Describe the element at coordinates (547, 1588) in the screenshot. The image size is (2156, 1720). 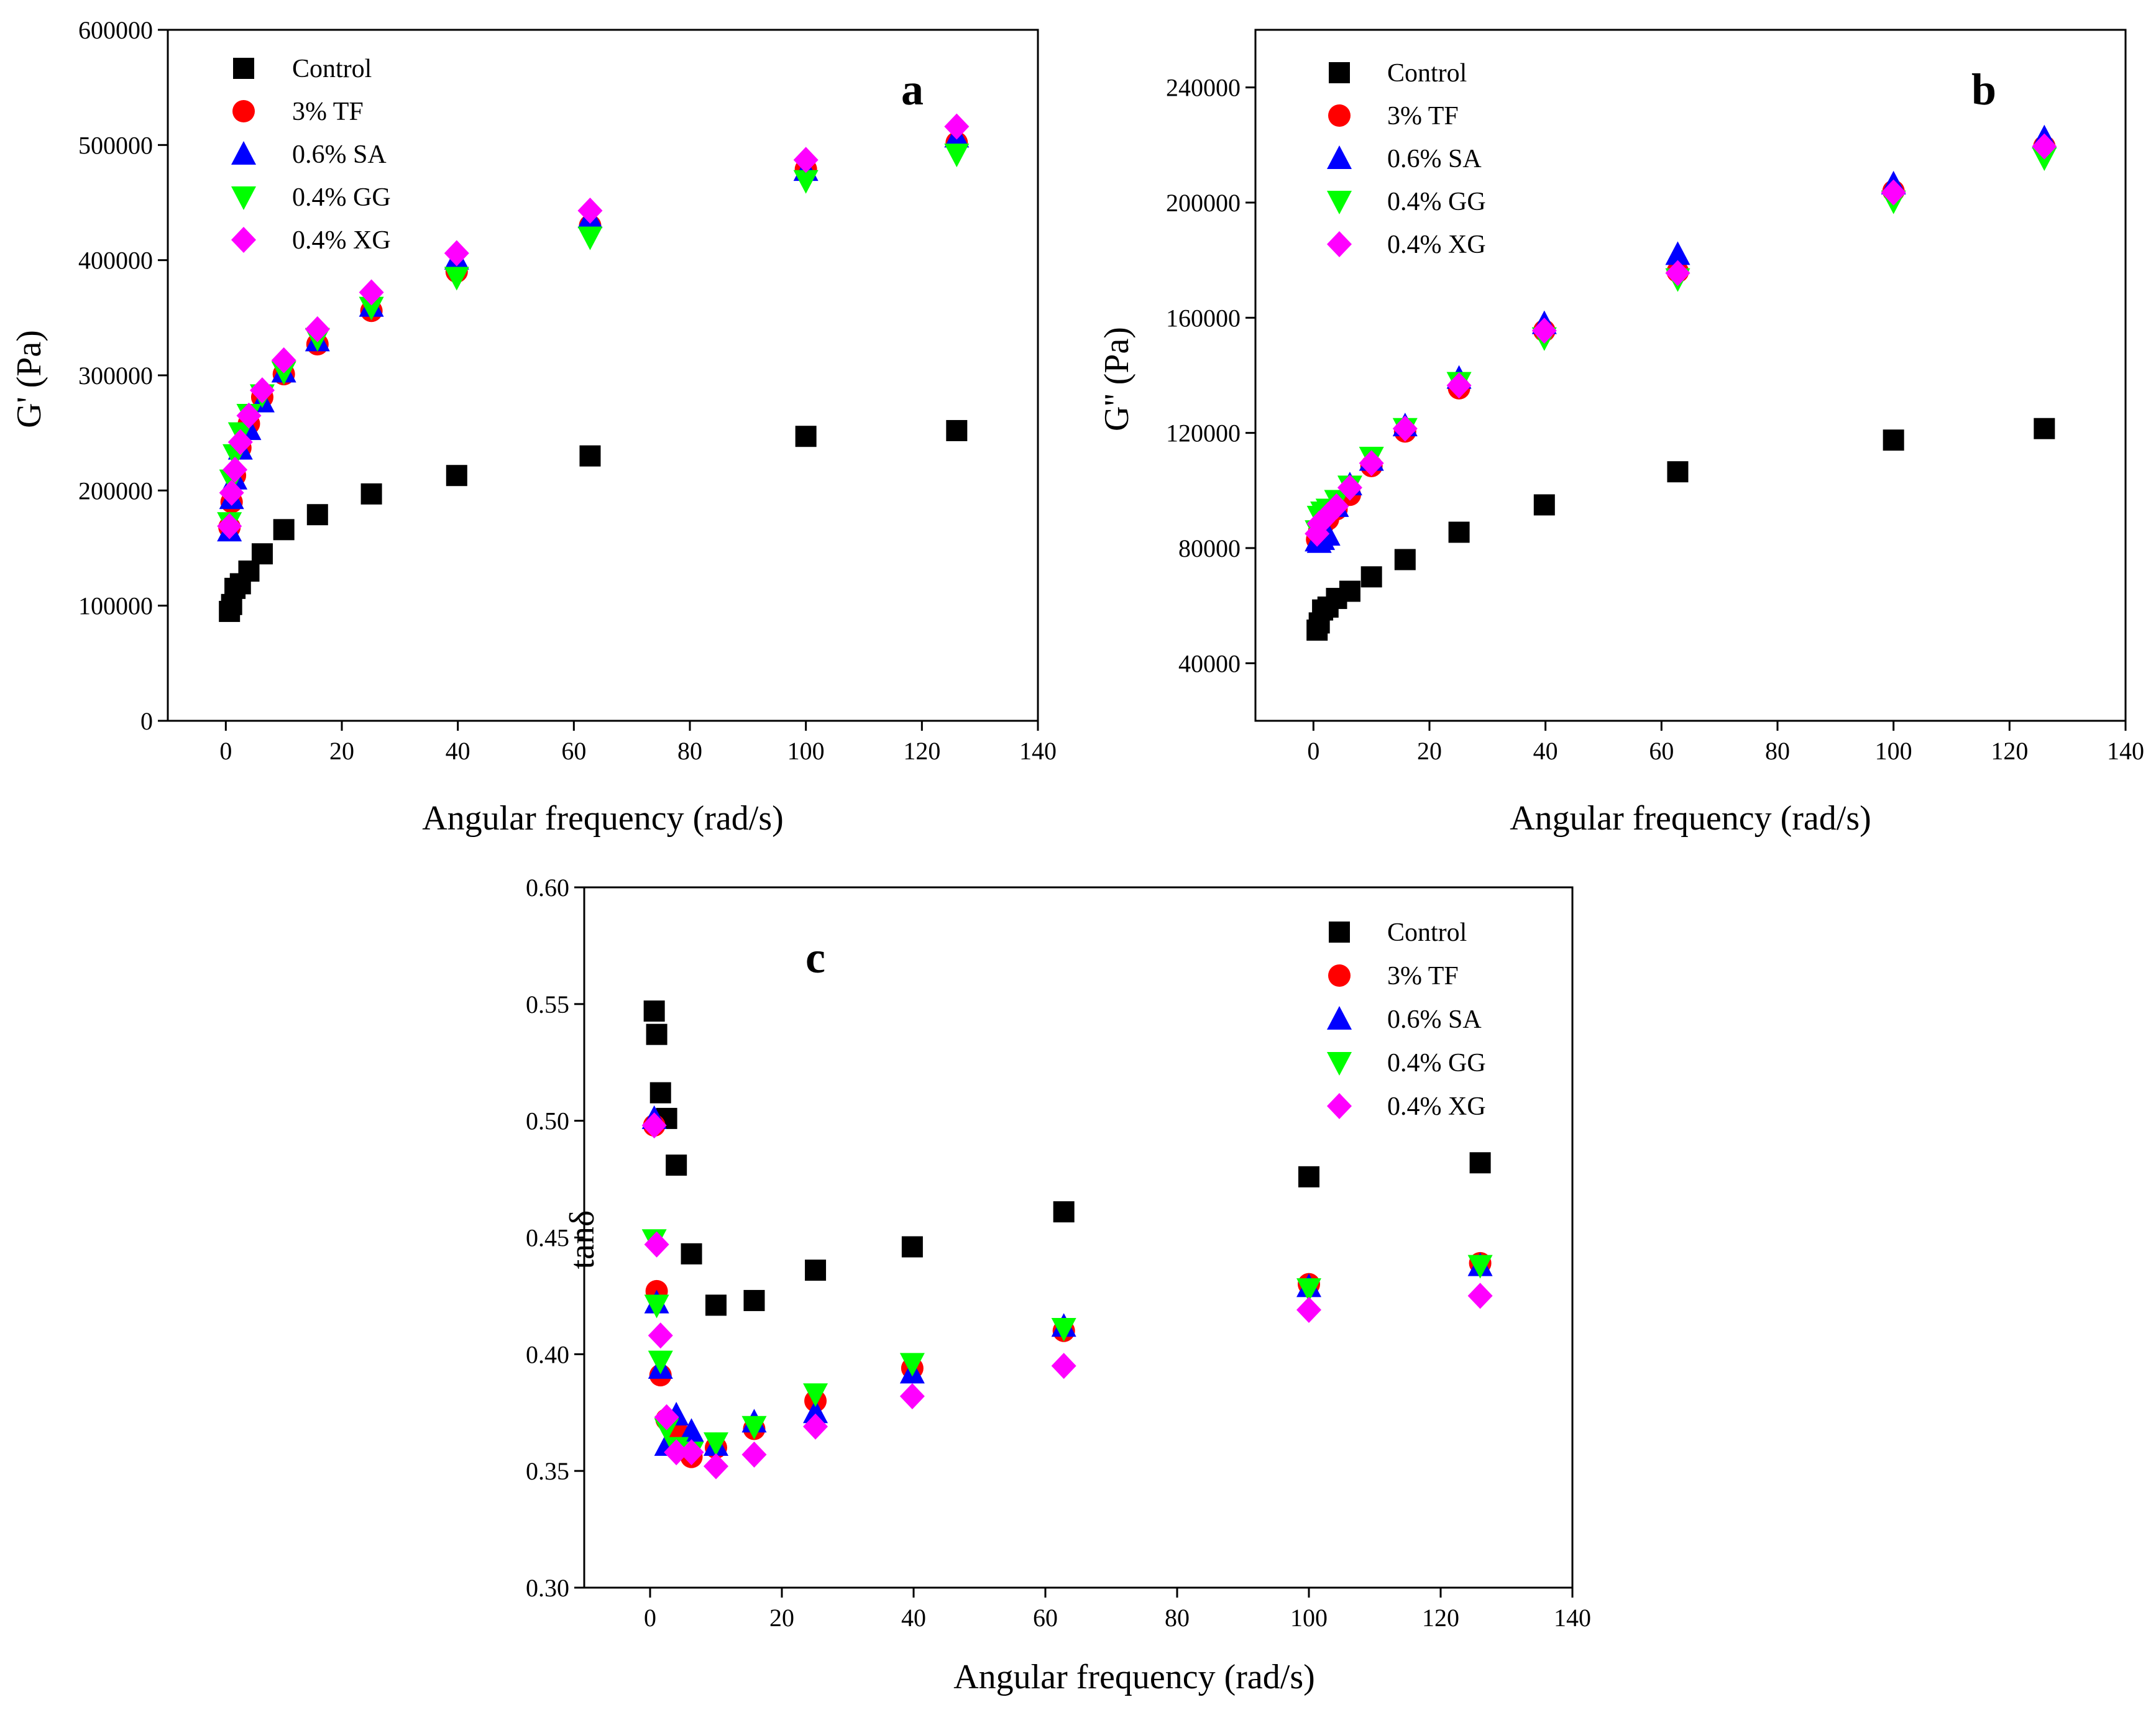
I see `y-tick-label: 0.30` at that location.